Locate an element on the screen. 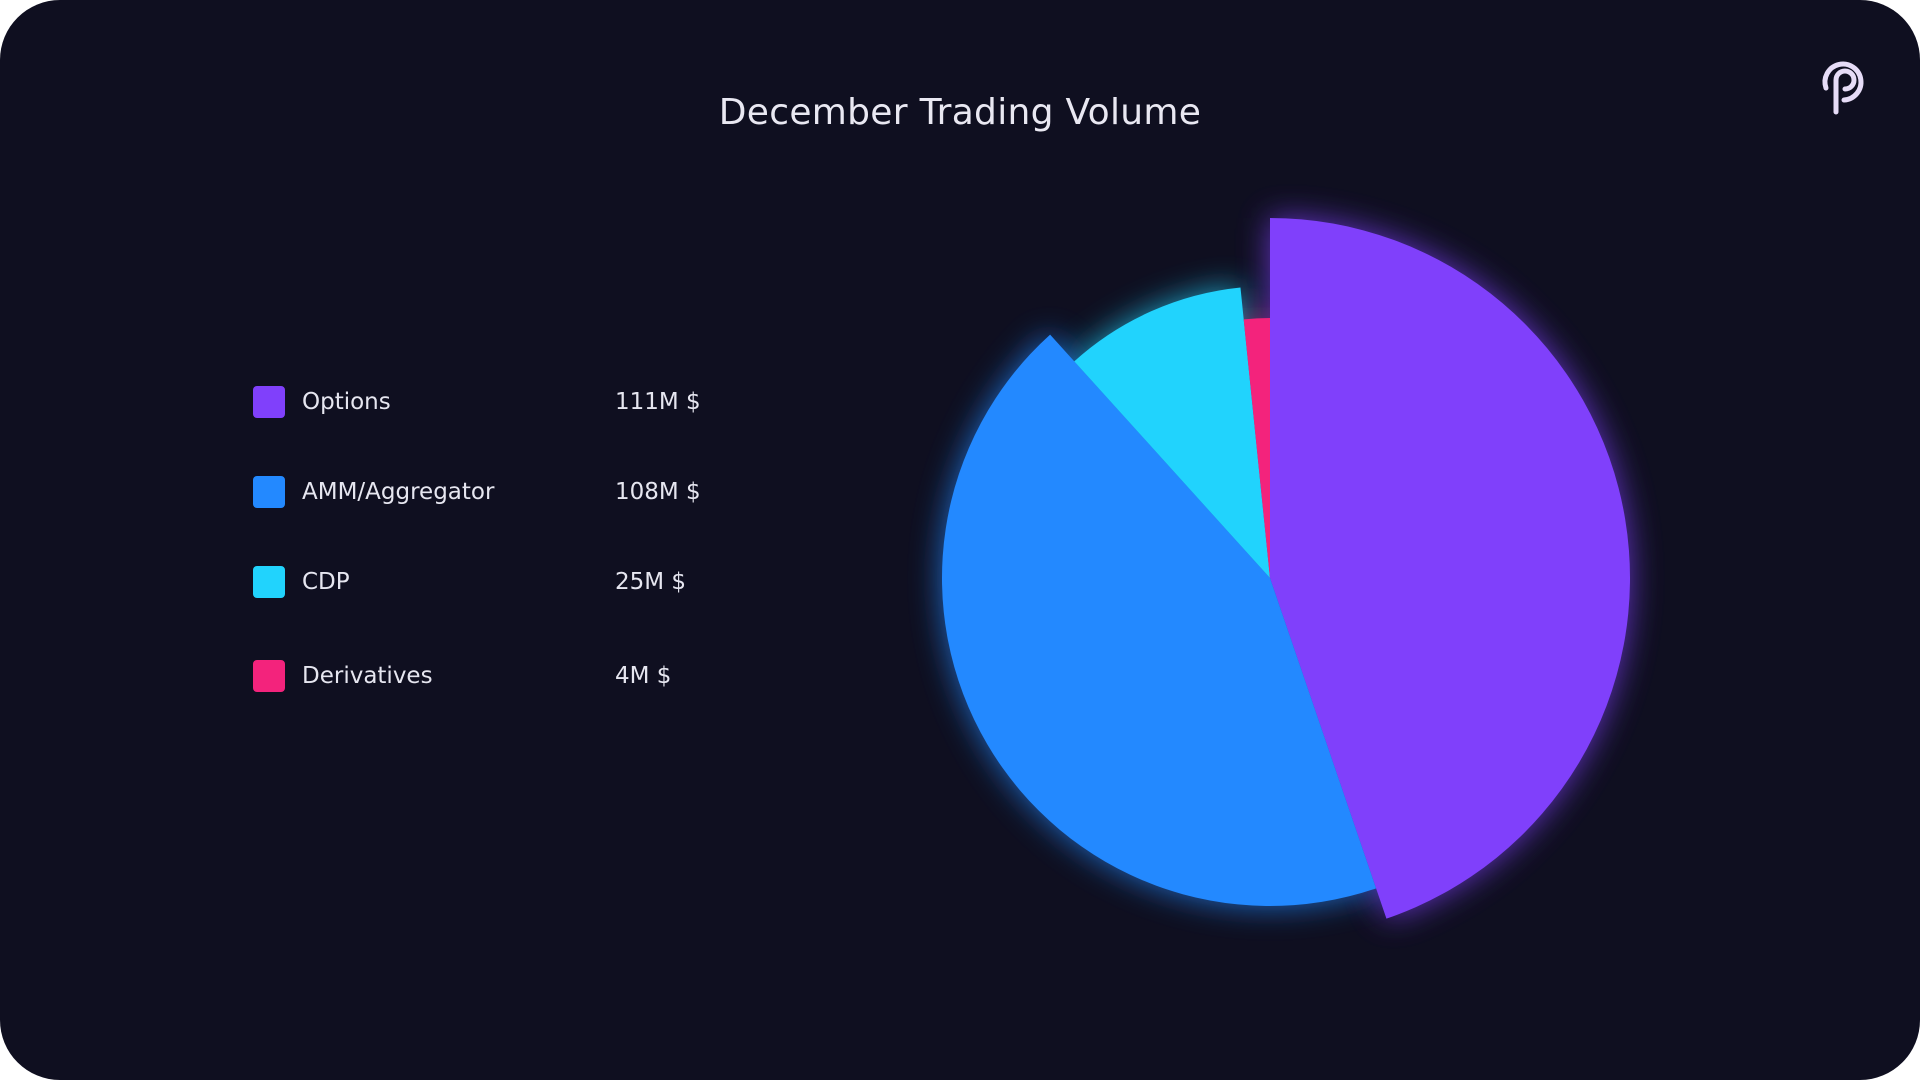 The height and width of the screenshot is (1080, 1920). legend-label: Derivatives is located at coordinates (367, 676).